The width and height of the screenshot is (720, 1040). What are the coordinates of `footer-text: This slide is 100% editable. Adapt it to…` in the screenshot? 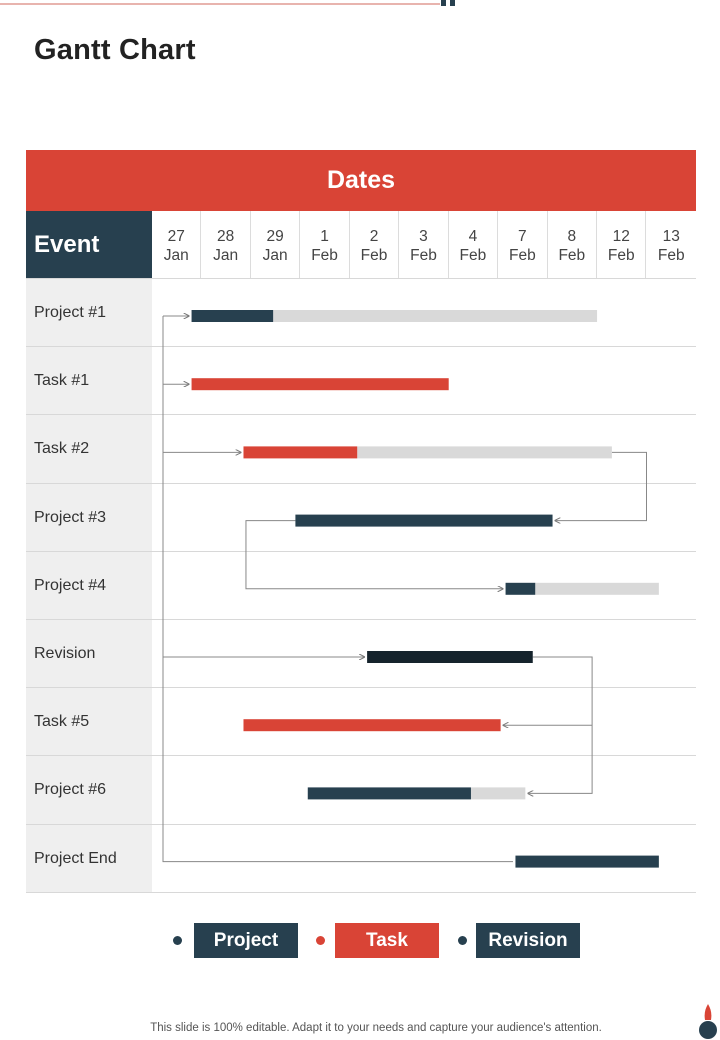 It's located at (376, 1028).